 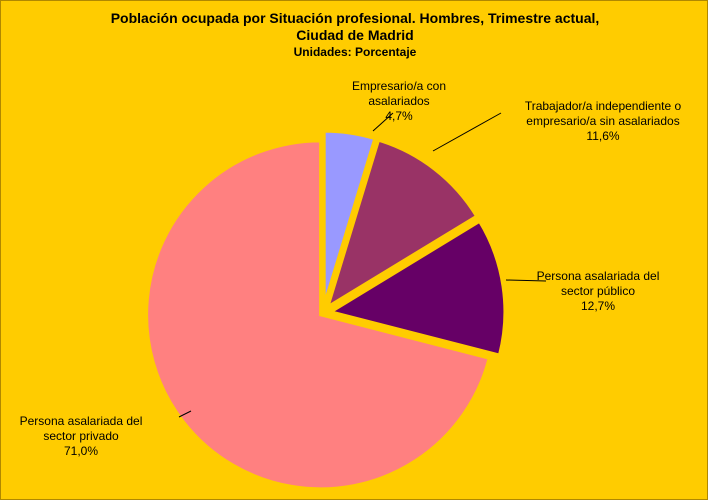 I want to click on value-label: 12,7%, so click(x=598, y=306).